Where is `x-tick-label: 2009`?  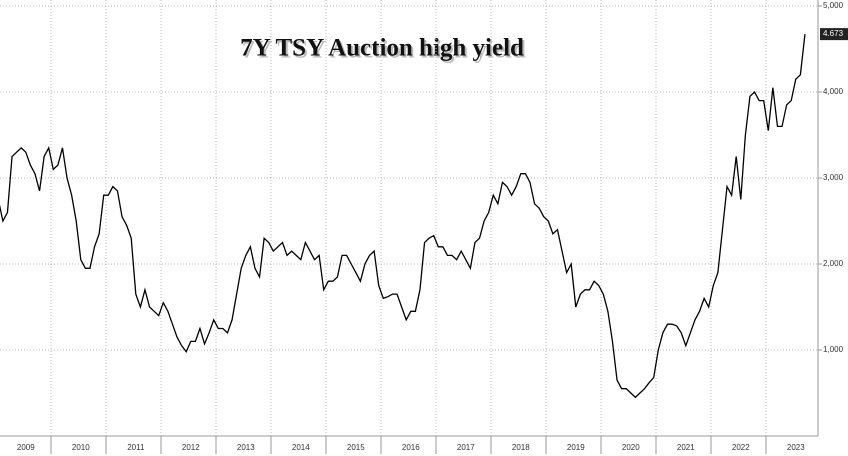
x-tick-label: 2009 is located at coordinates (26, 447).